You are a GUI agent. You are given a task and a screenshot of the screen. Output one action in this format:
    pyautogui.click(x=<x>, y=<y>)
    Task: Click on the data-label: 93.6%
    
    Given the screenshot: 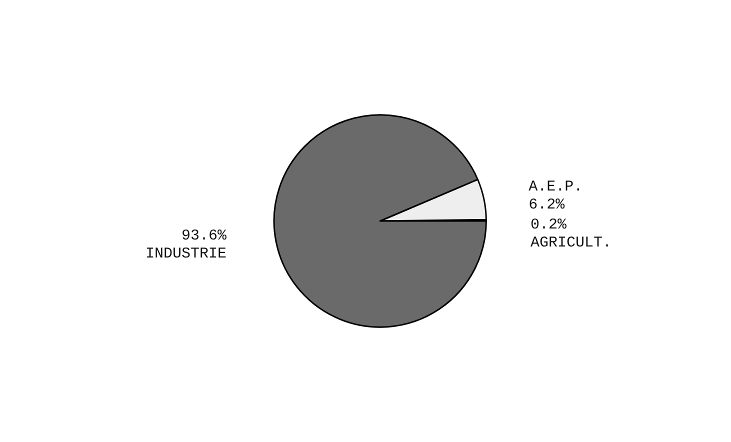 What is the action you would take?
    pyautogui.click(x=204, y=236)
    